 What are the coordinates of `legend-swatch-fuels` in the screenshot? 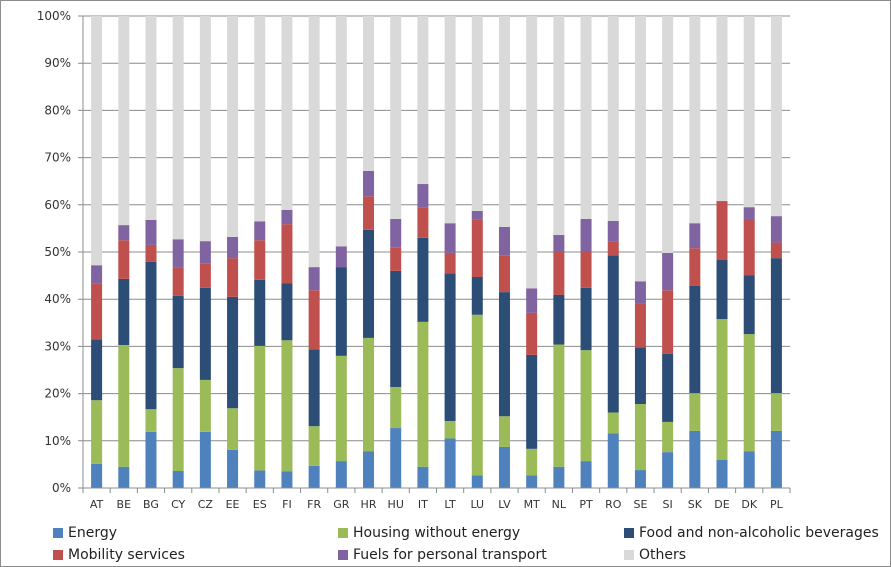 It's located at (343, 555).